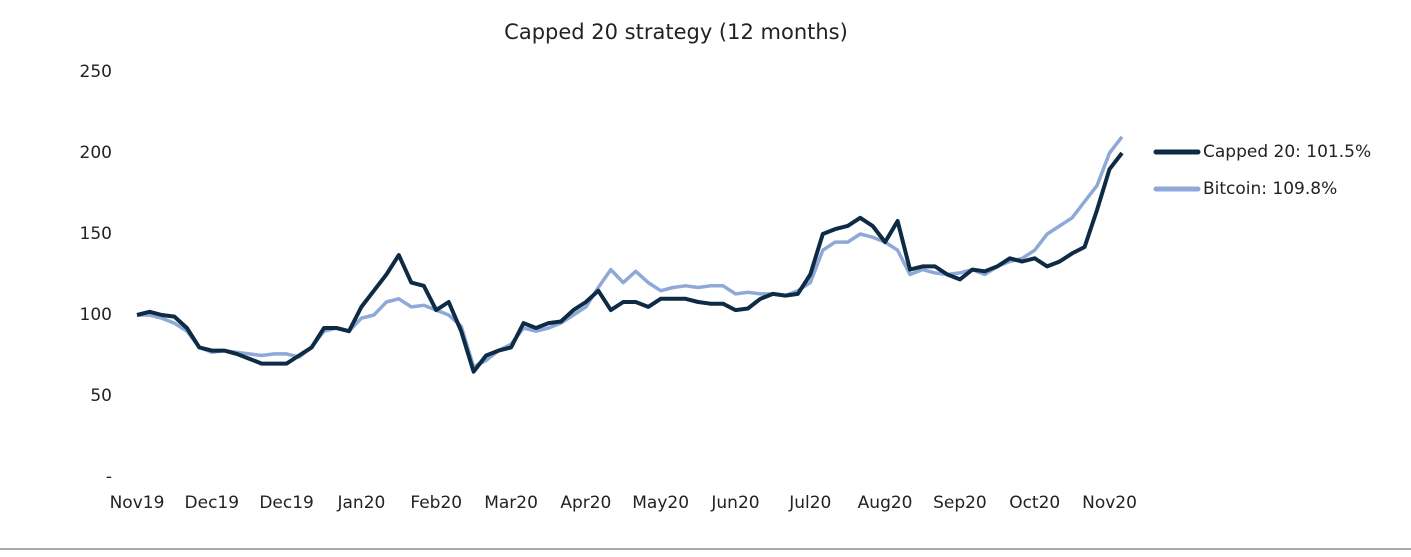 This screenshot has height=557, width=1411. Describe the element at coordinates (960, 503) in the screenshot. I see `x-tick-label: Sep20` at that location.